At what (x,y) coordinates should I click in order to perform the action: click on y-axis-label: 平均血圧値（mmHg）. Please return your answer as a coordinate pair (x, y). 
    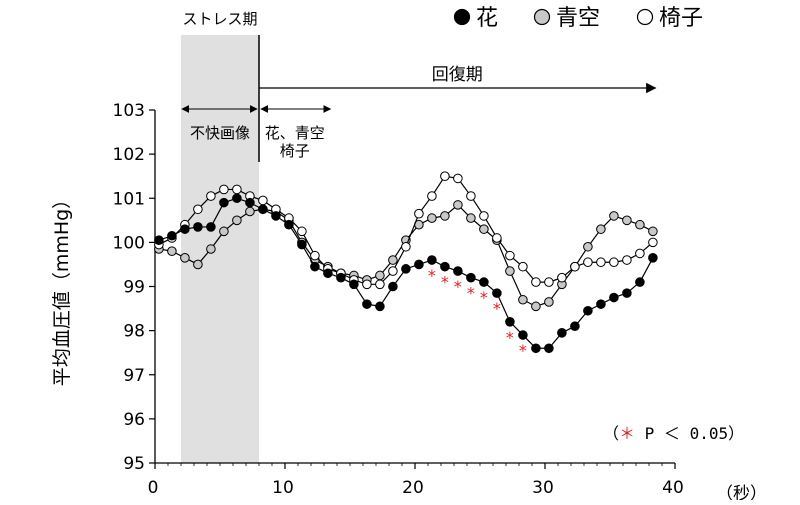
    Looking at the image, I should click on (62, 288).